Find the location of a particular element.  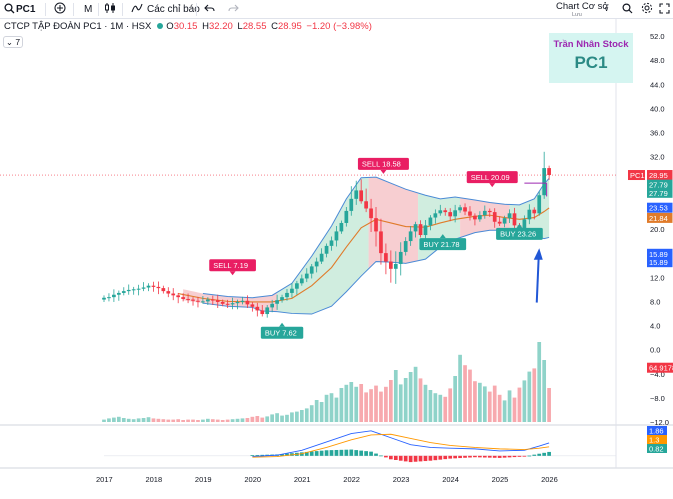

candles-icon is located at coordinates (110, 9).